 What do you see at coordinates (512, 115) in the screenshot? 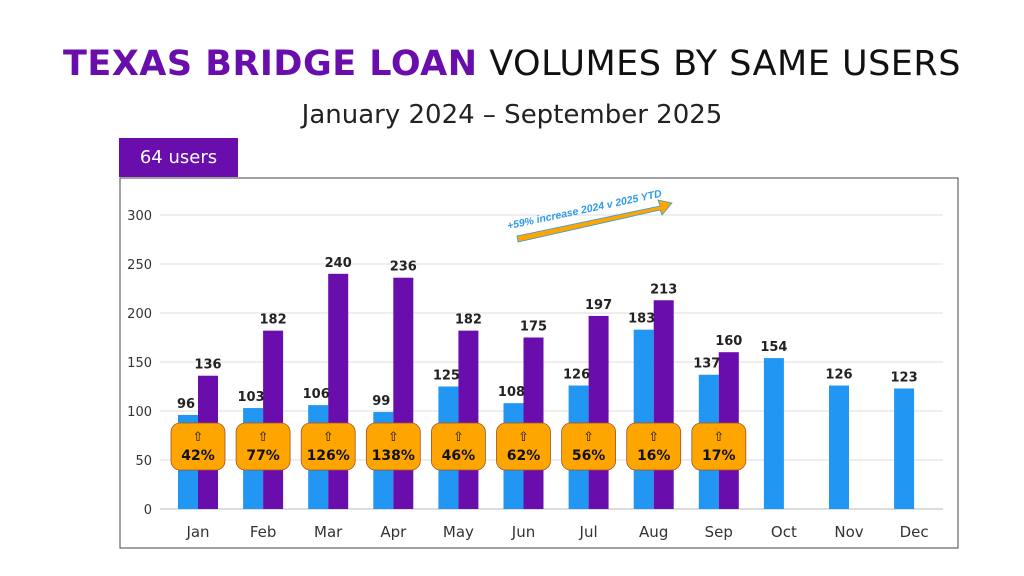
I see `subtitle: January 2024 – September 2025` at bounding box center [512, 115].